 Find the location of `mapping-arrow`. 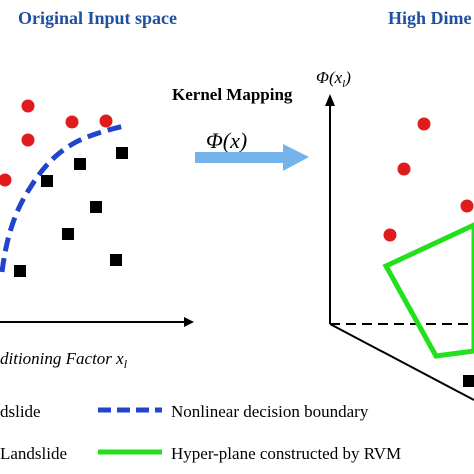

mapping-arrow is located at coordinates (252, 157).